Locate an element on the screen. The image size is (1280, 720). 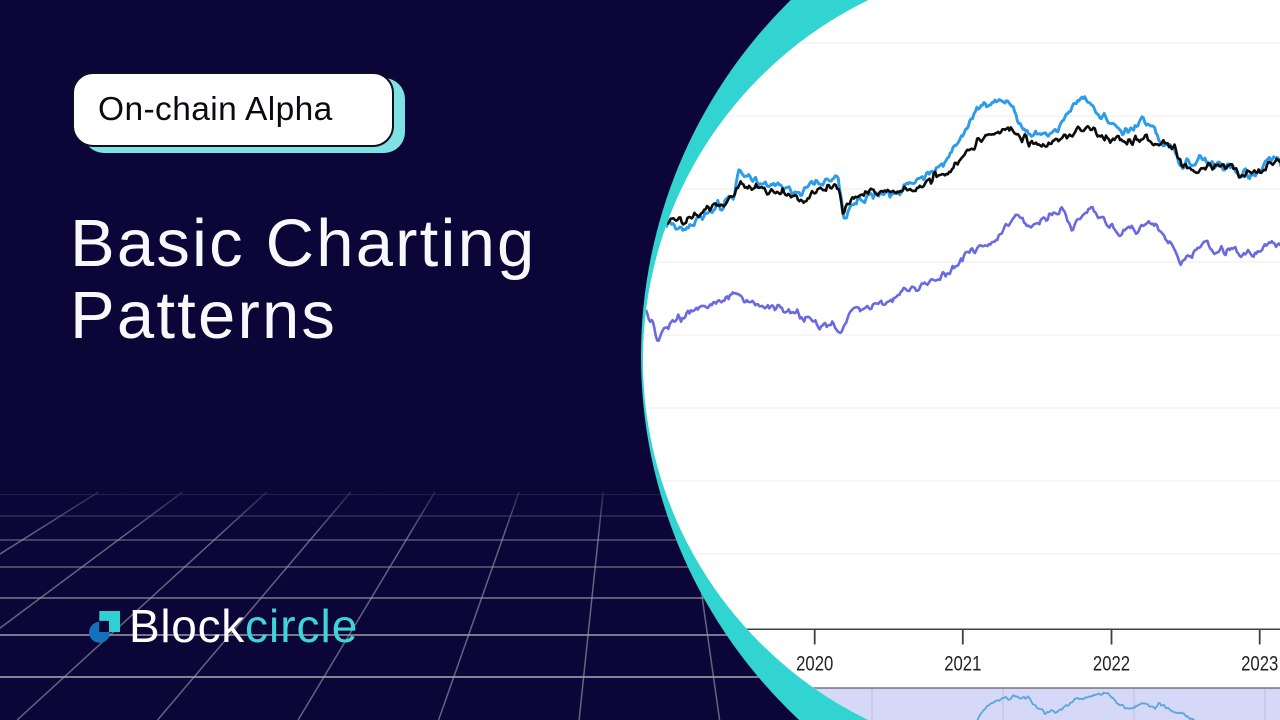
svg-text: 2022 is located at coordinates (1111, 663).